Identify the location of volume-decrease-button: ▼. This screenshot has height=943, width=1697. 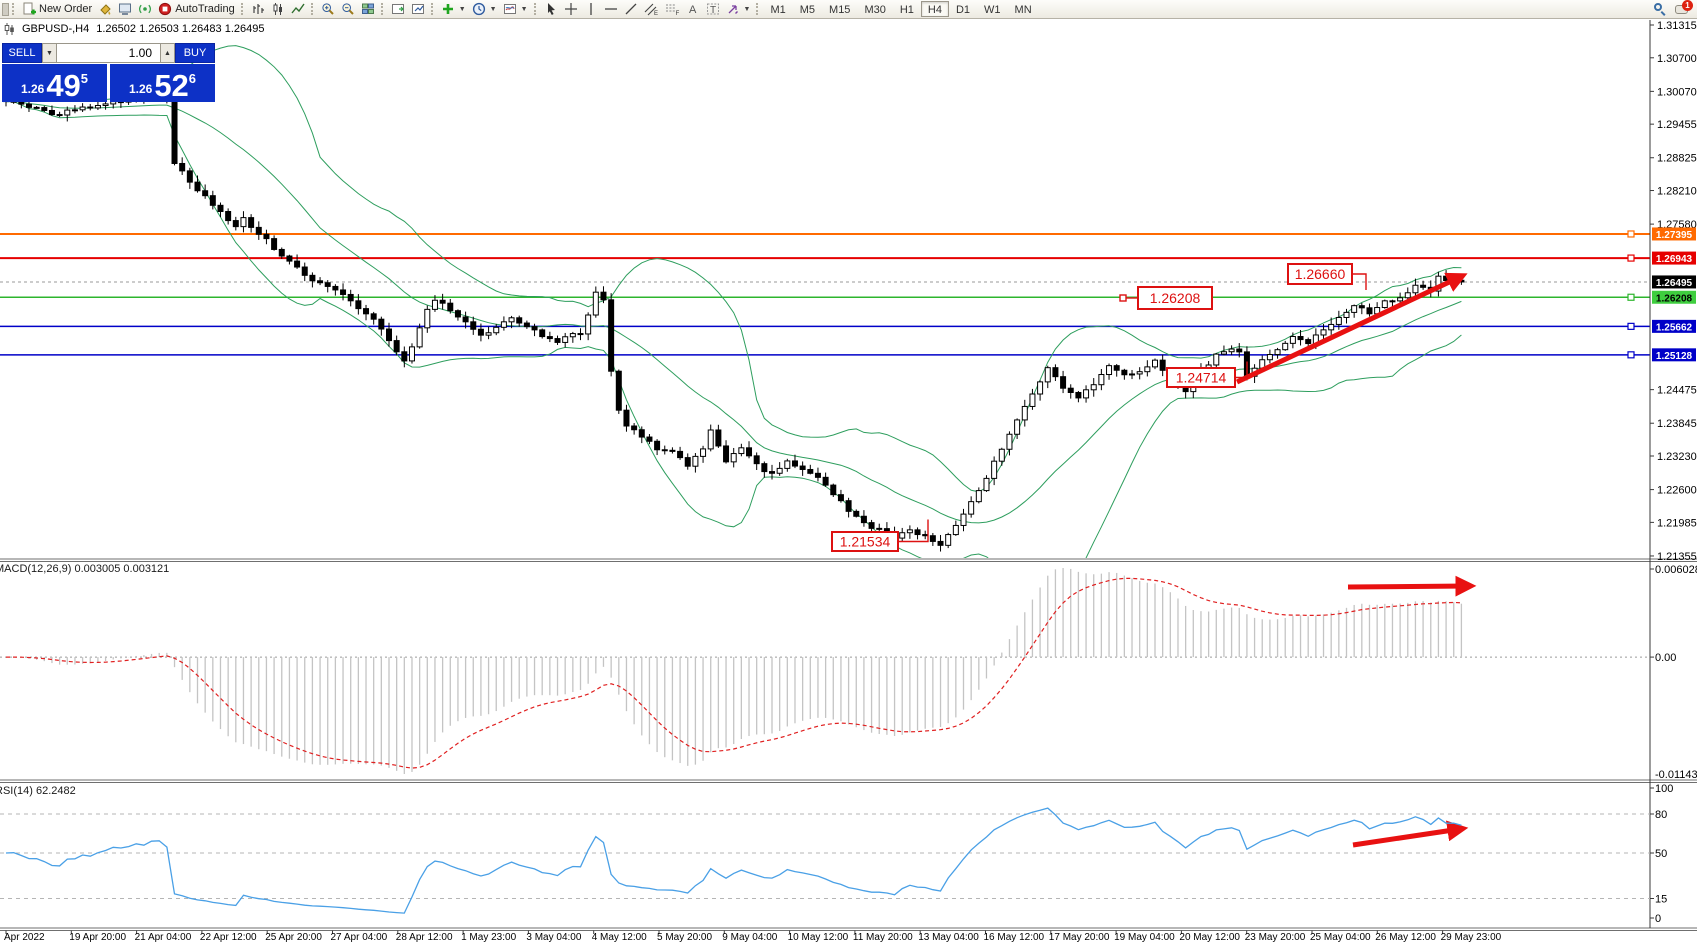
(49, 53).